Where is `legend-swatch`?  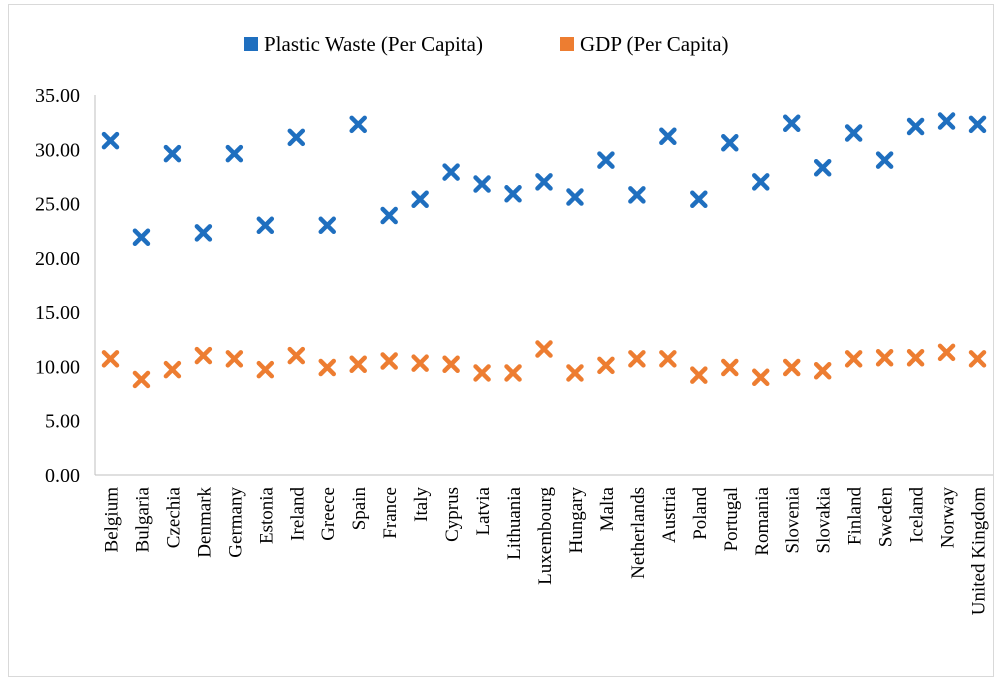 legend-swatch is located at coordinates (251, 44).